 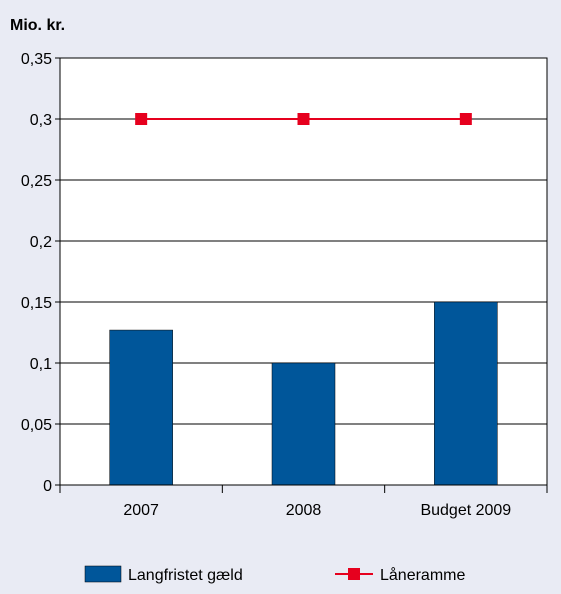 What do you see at coordinates (274, 574) in the screenshot?
I see `legend: Langfristet gæld Låneramme` at bounding box center [274, 574].